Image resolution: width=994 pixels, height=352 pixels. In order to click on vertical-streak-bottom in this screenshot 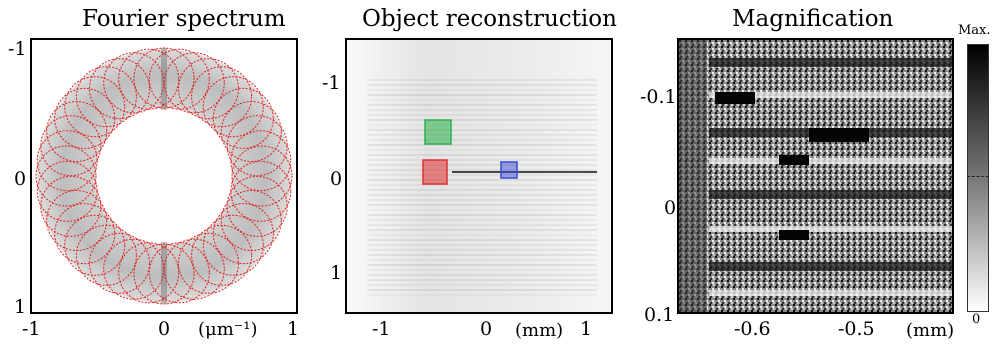, I will do `click(164, 273)`.